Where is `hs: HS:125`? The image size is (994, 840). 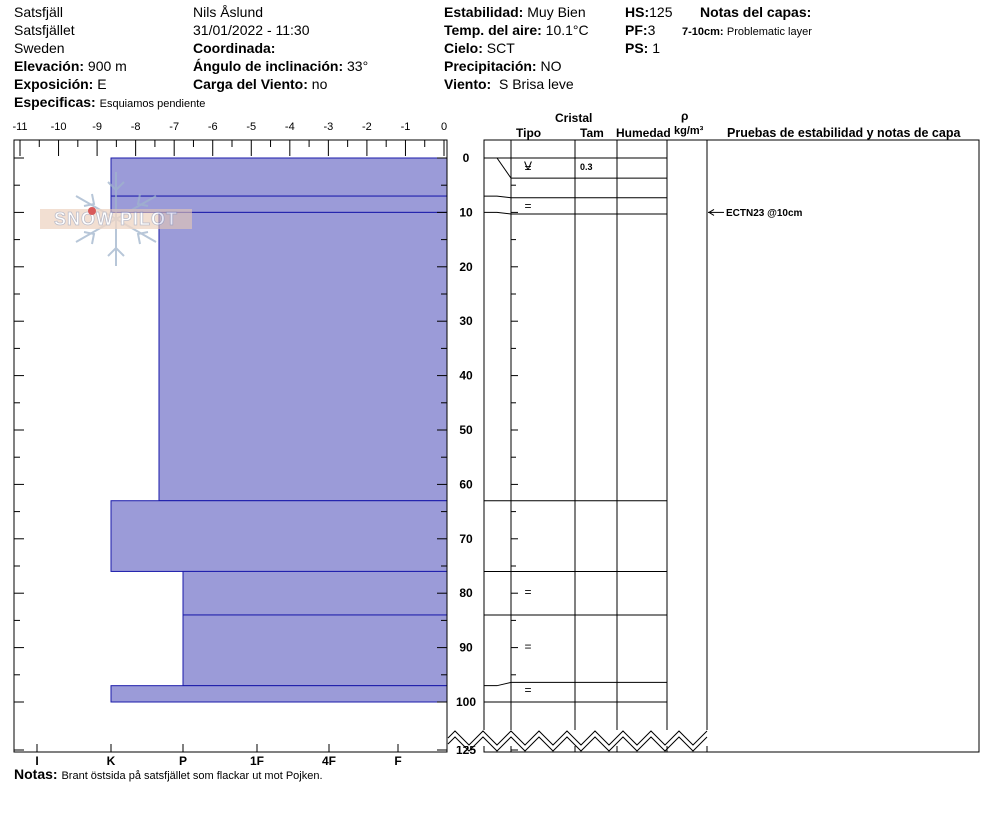 hs: HS:125 is located at coordinates (648, 12).